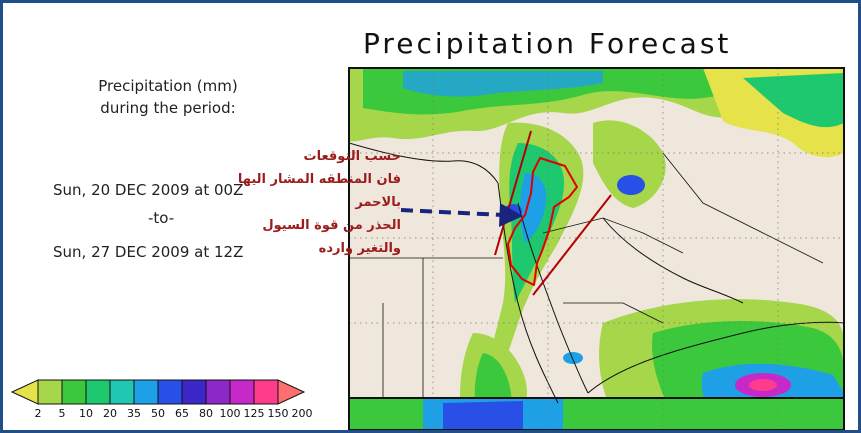 The height and width of the screenshot is (433, 861). I want to click on colorbar-label: 80, so click(206, 413).